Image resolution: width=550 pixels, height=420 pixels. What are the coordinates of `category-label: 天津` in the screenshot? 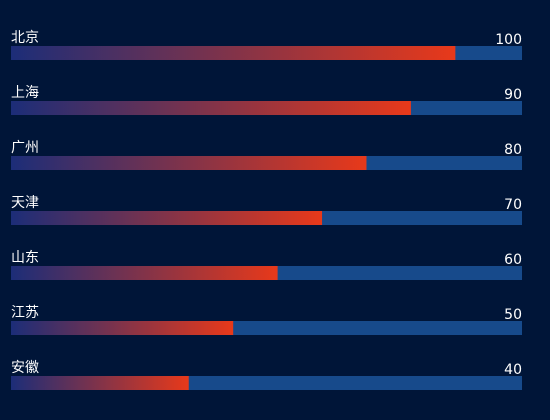 It's located at (25, 203).